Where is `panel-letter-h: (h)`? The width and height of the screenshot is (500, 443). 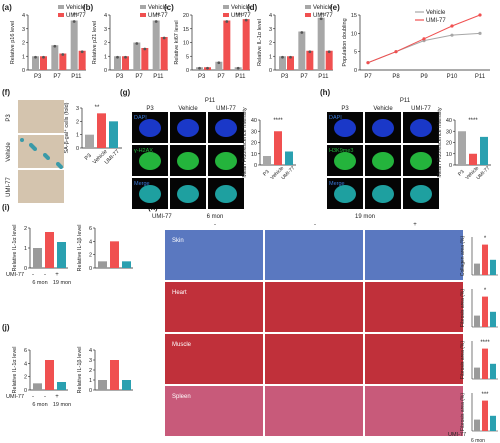
panel-letter-h: (h) is located at coordinates (325, 92).